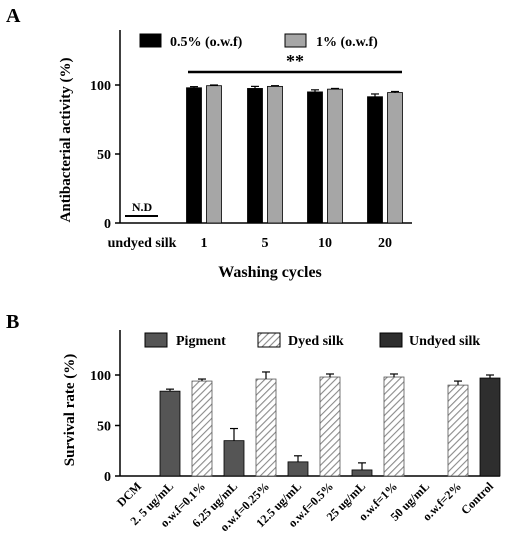 The image size is (510, 550). What do you see at coordinates (316, 341) in the screenshot?
I see `legend-label-dyed-silk: Dyed silk` at bounding box center [316, 341].